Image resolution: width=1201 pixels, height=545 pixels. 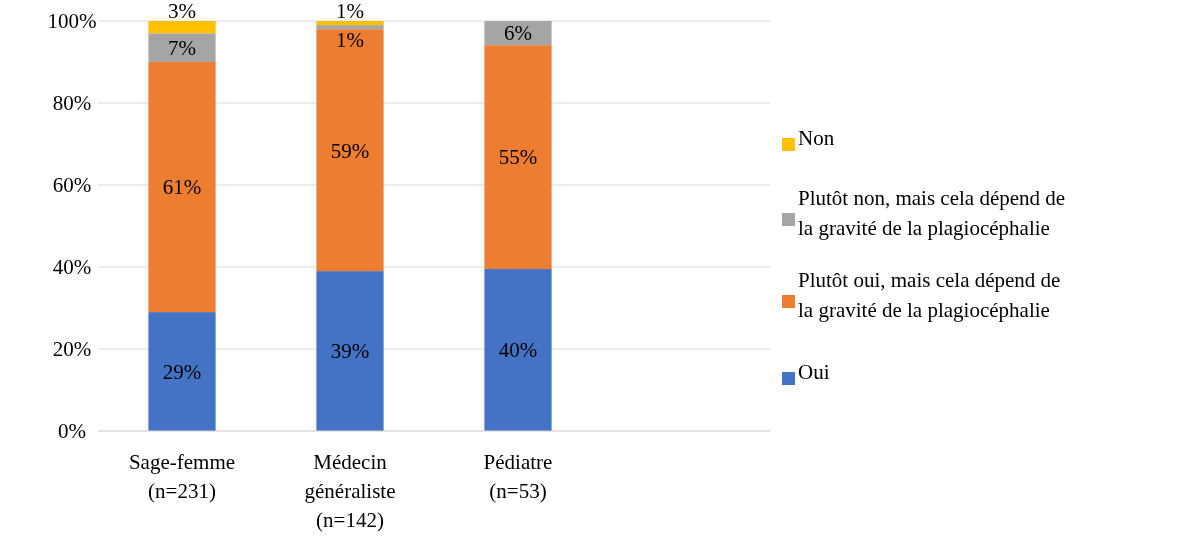 What do you see at coordinates (72, 185) in the screenshot?
I see `y-tick-label: 60%` at bounding box center [72, 185].